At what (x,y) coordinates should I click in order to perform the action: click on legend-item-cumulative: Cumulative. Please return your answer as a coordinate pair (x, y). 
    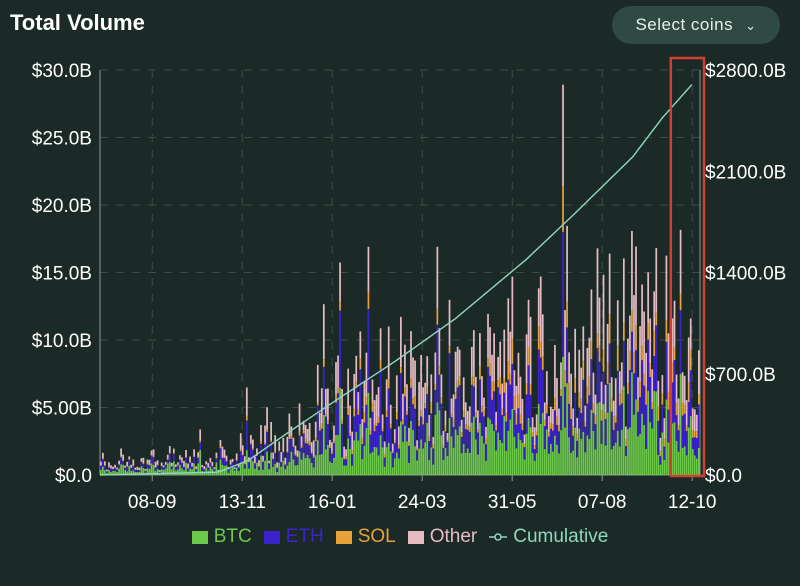
    Looking at the image, I should click on (548, 537).